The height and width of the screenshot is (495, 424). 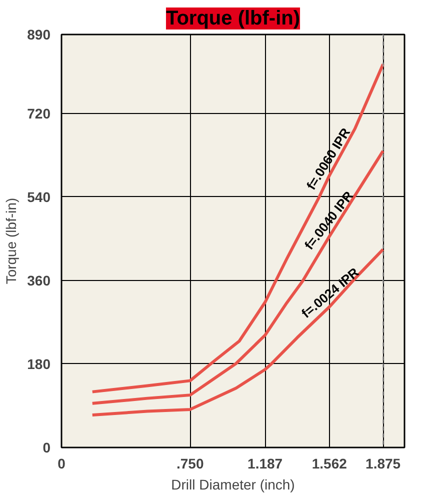 I want to click on y-axis-title: Torque (lbf-in), so click(x=11, y=241).